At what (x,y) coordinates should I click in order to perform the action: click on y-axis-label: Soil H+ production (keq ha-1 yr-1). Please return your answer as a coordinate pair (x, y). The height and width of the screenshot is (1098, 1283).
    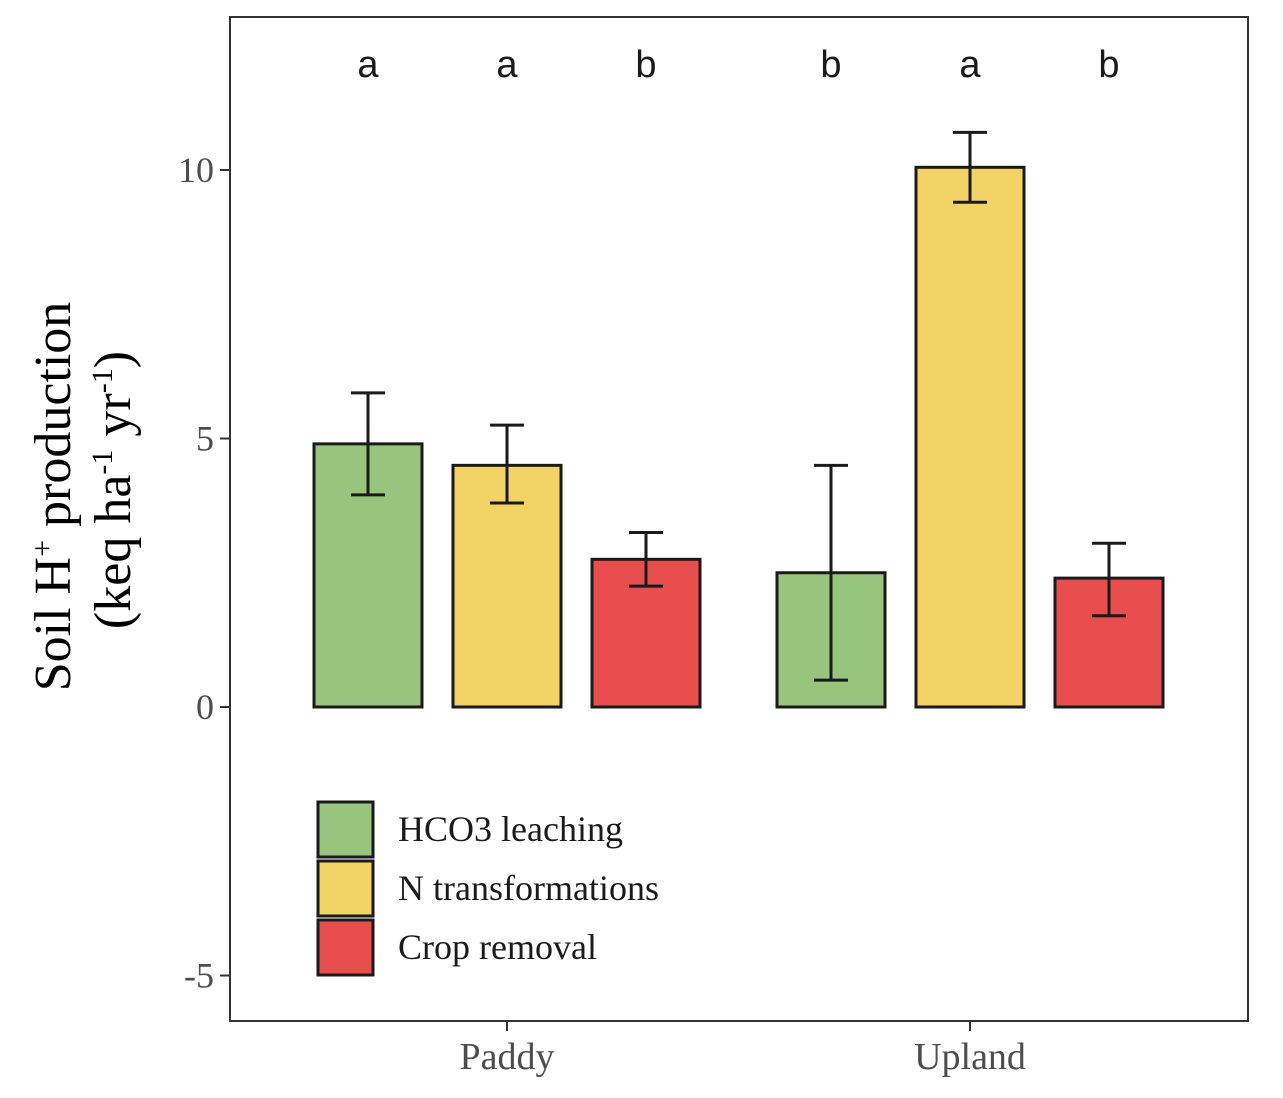
    Looking at the image, I should click on (83, 490).